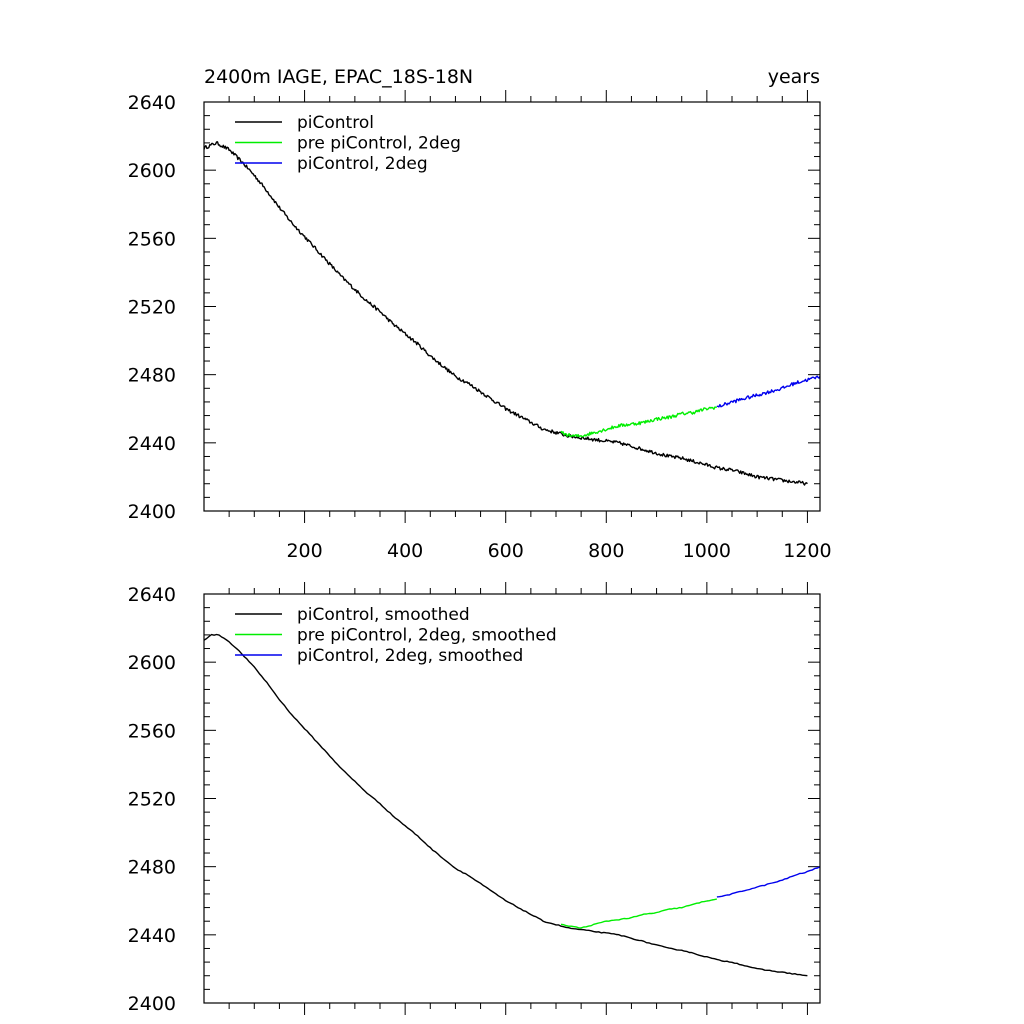 Image resolution: width=1024 pixels, height=1024 pixels. I want to click on tick-labels: 2400 2440 2480 2520 2560 2600 2640, so click(152, 799).